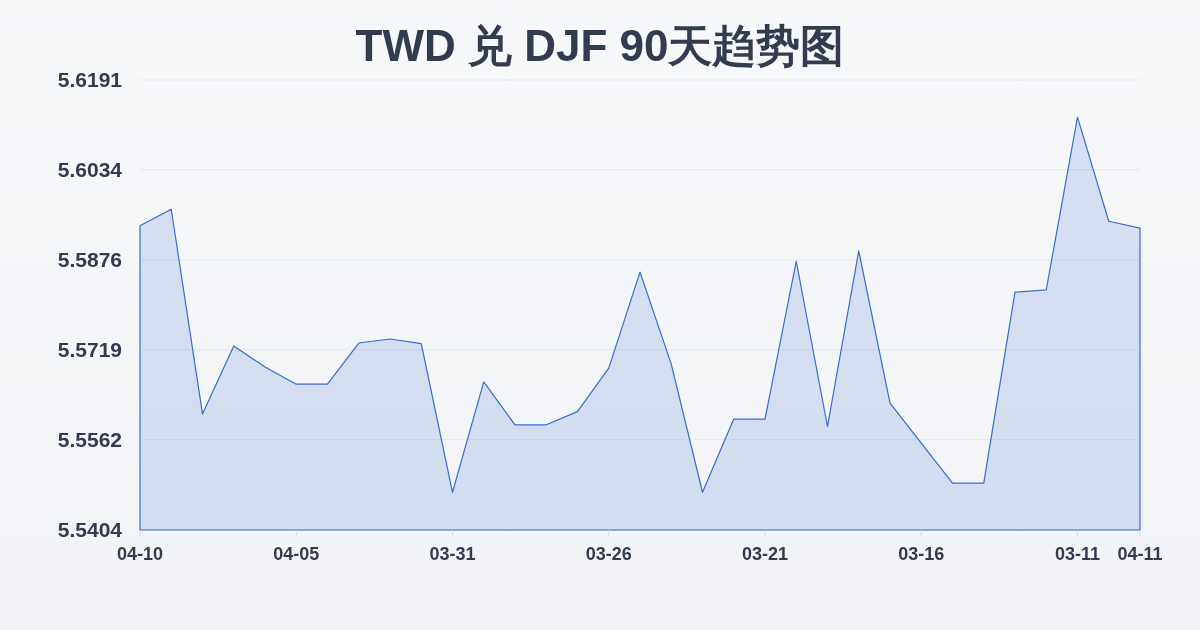 Image resolution: width=1200 pixels, height=630 pixels. Describe the element at coordinates (89, 260) in the screenshot. I see `y-tick-label: 5.5876` at that location.